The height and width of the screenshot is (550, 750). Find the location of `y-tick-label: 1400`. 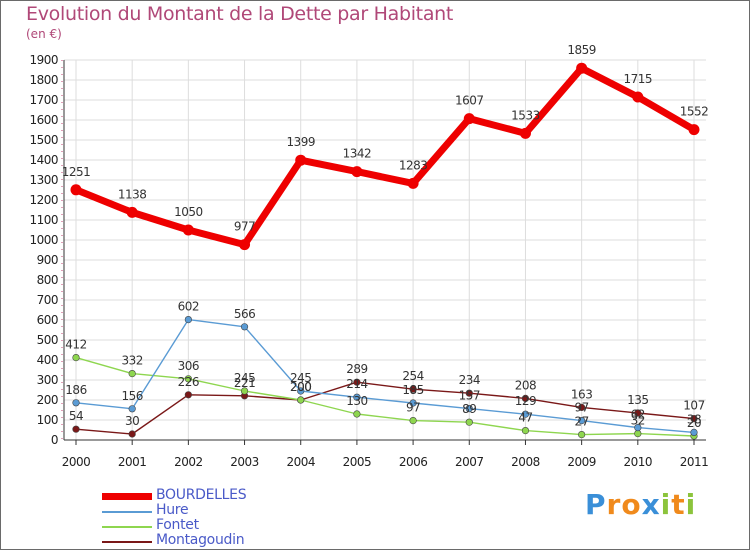

y-tick-label: 1400 is located at coordinates (43, 160).